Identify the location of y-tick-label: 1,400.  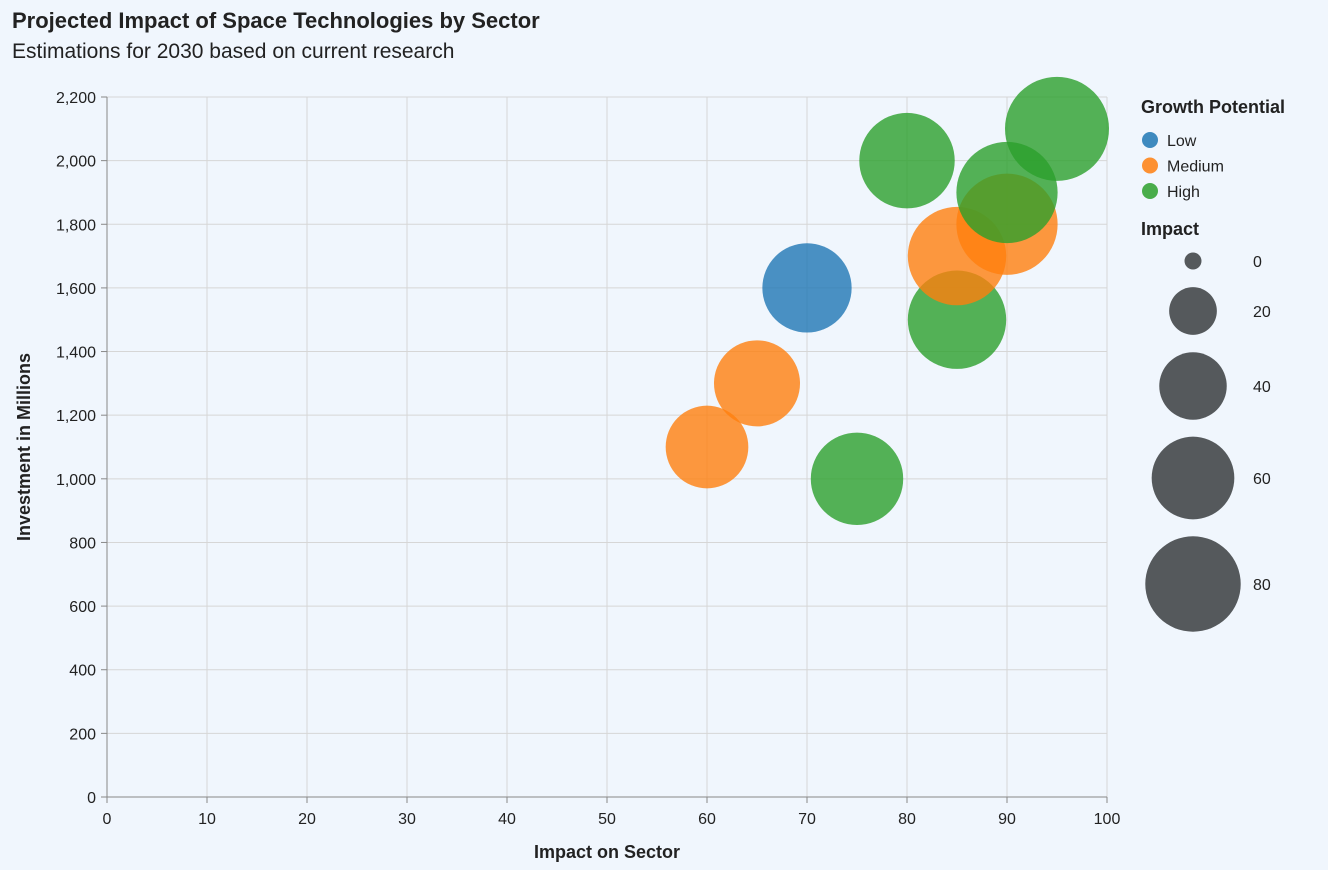
(76, 353).